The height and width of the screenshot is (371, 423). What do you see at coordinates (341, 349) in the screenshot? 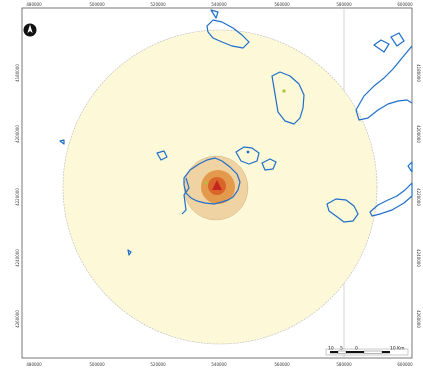
I see `scale-label: 5` at bounding box center [341, 349].